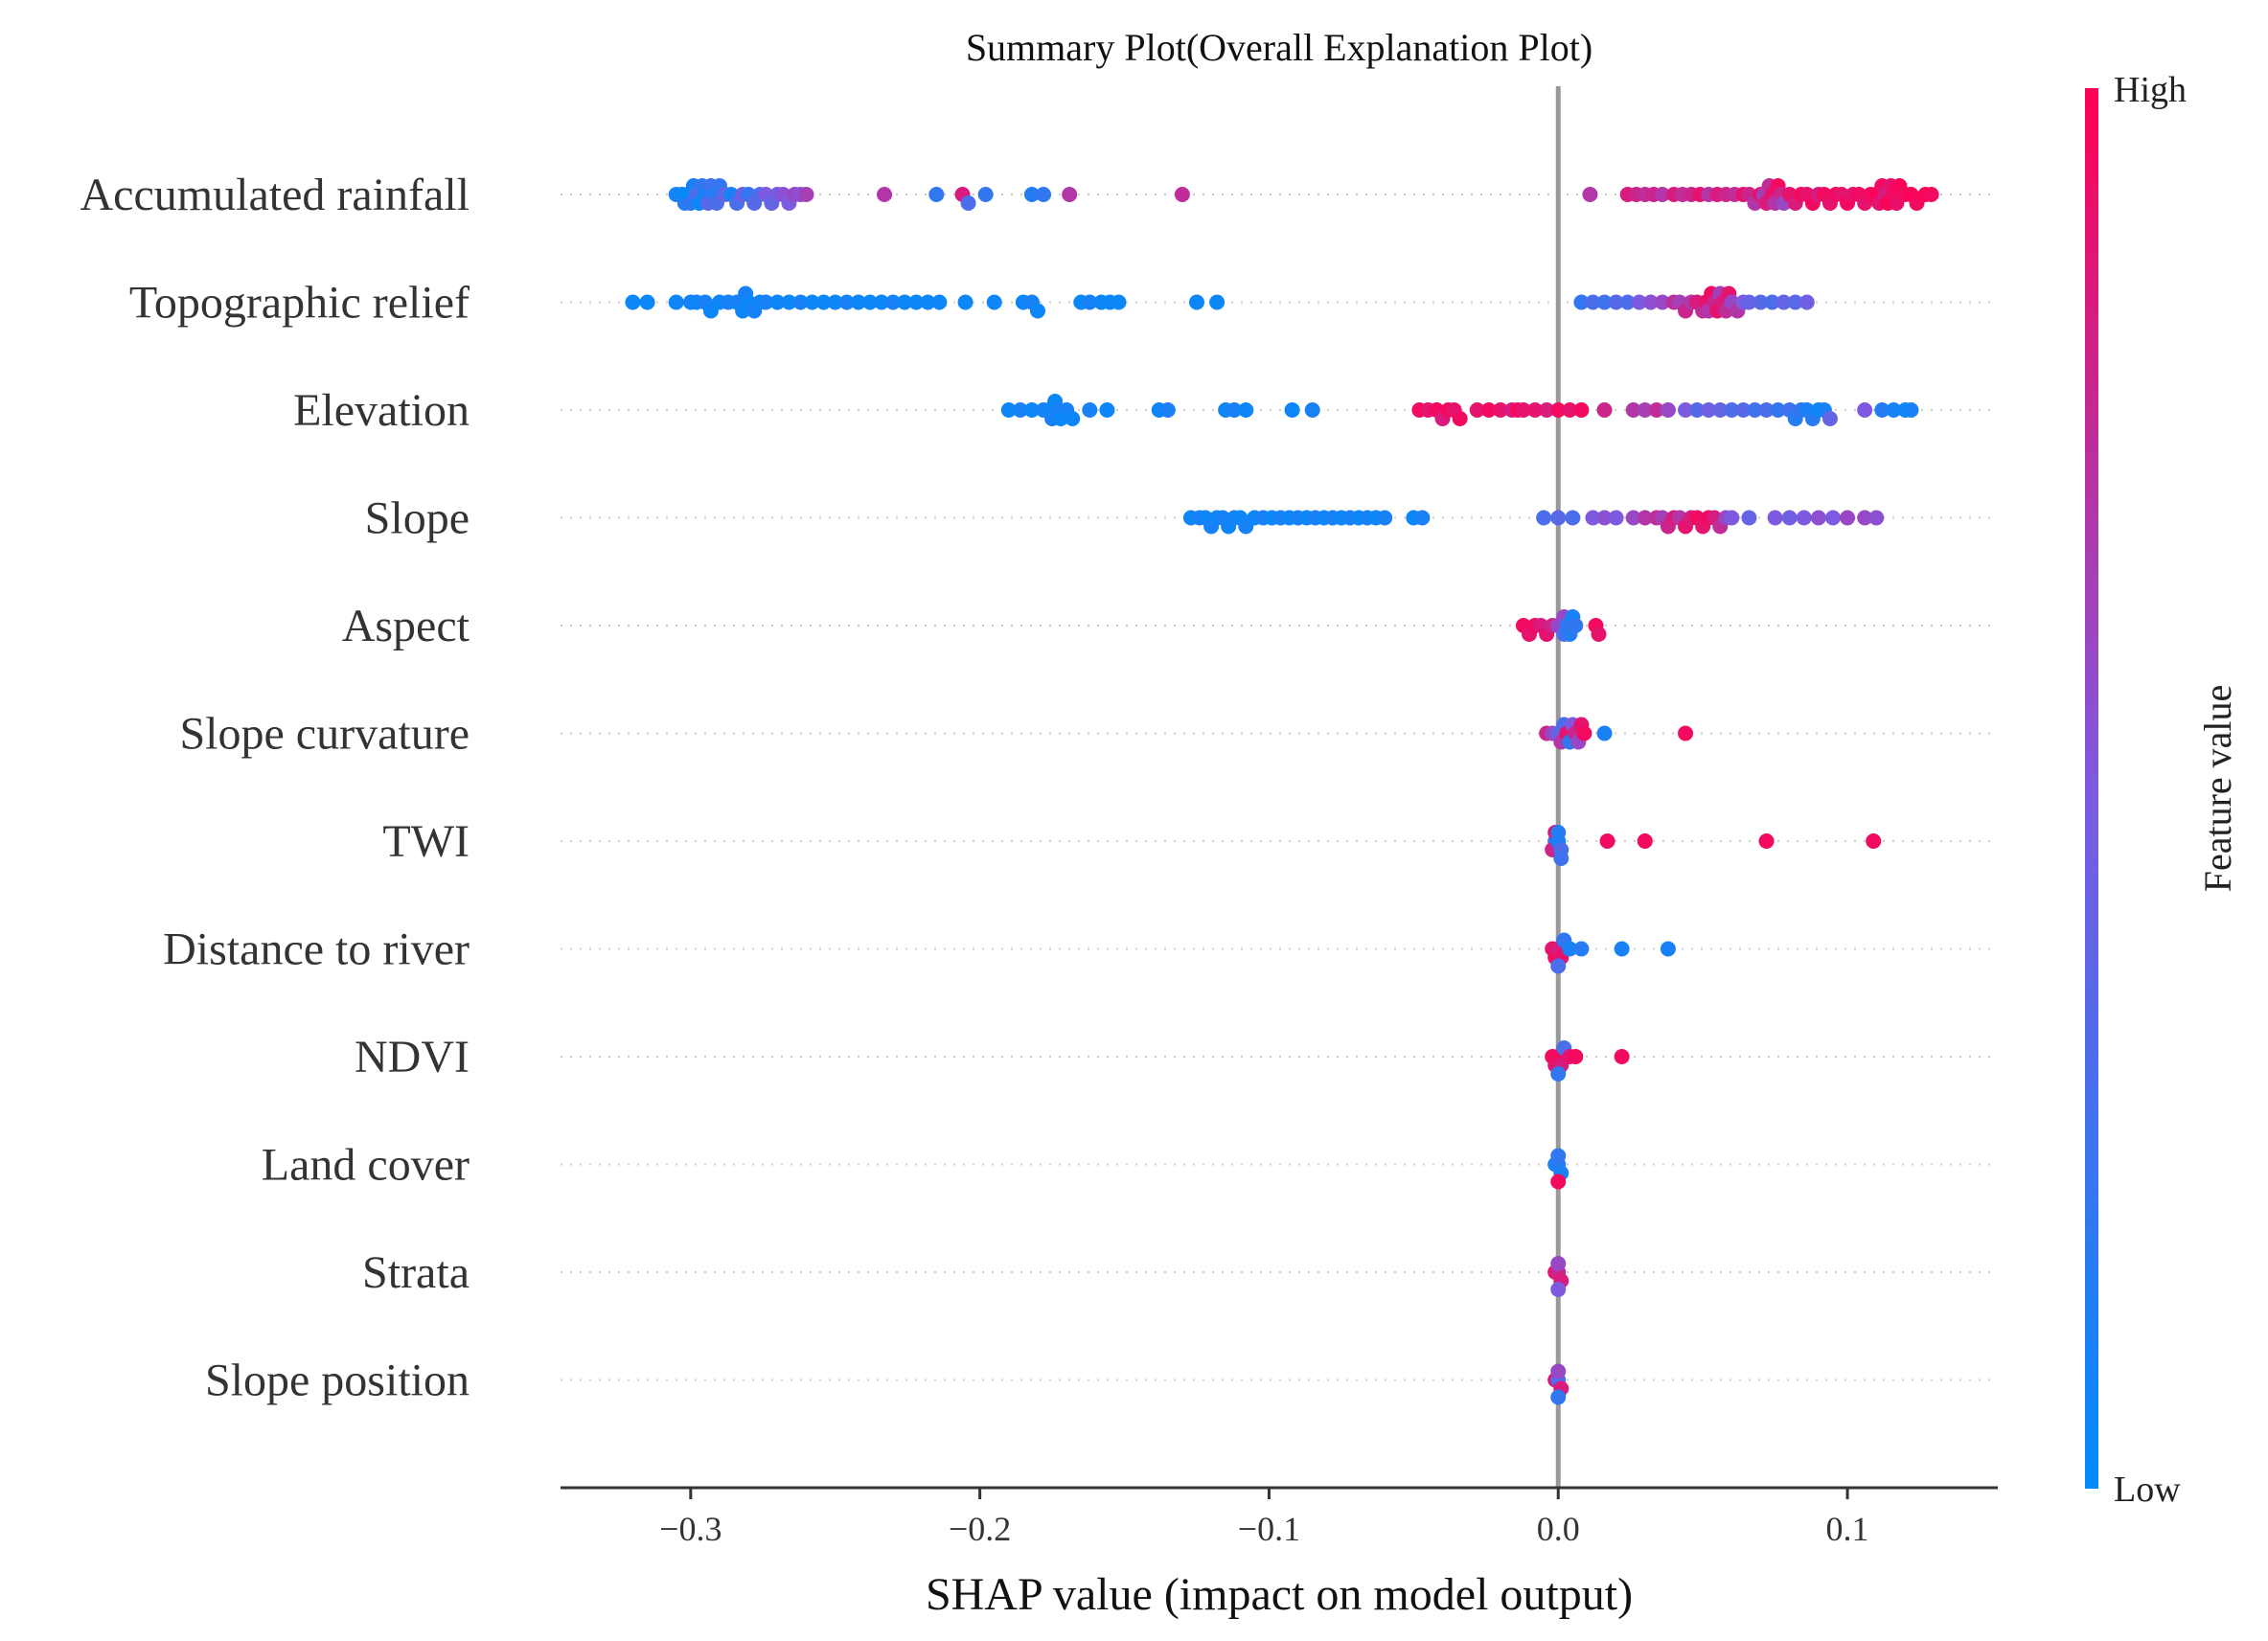  I want to click on feature-label: Elevation, so click(382, 411).